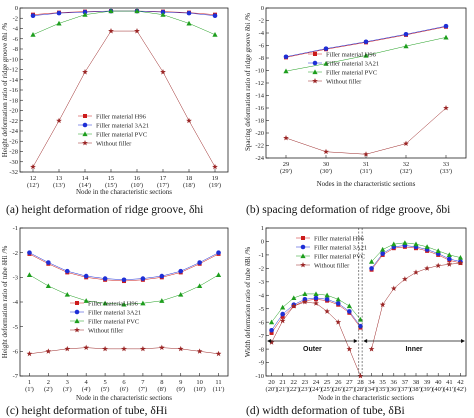 The width and height of the screenshot is (474, 418). Describe the element at coordinates (446, 164) in the screenshot. I see `x-tick-label: 33` at that location.